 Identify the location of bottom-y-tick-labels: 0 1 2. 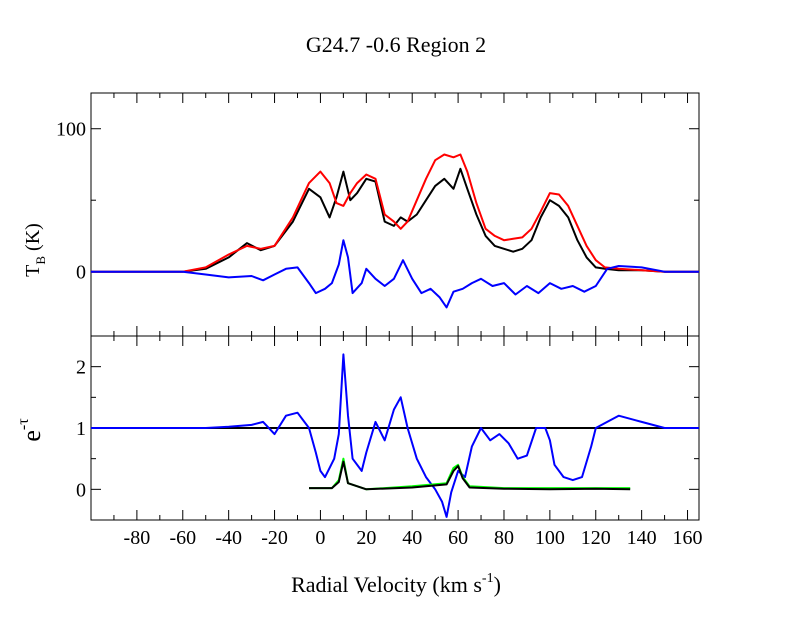
(81, 429).